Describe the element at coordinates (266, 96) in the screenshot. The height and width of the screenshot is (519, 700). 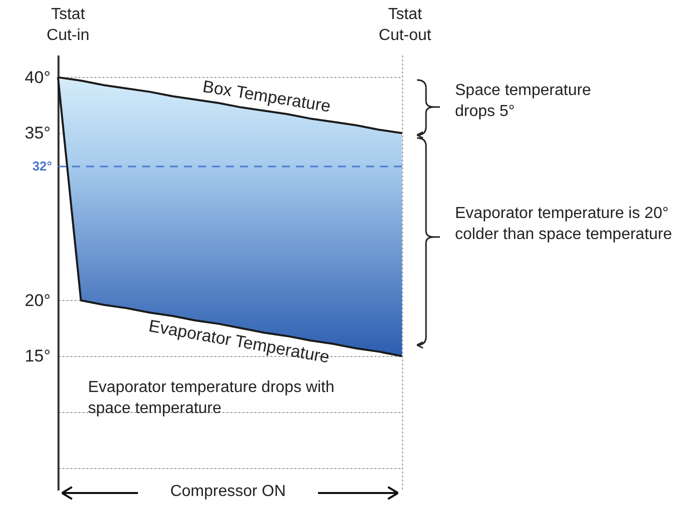
I see `text: Box Temperature` at that location.